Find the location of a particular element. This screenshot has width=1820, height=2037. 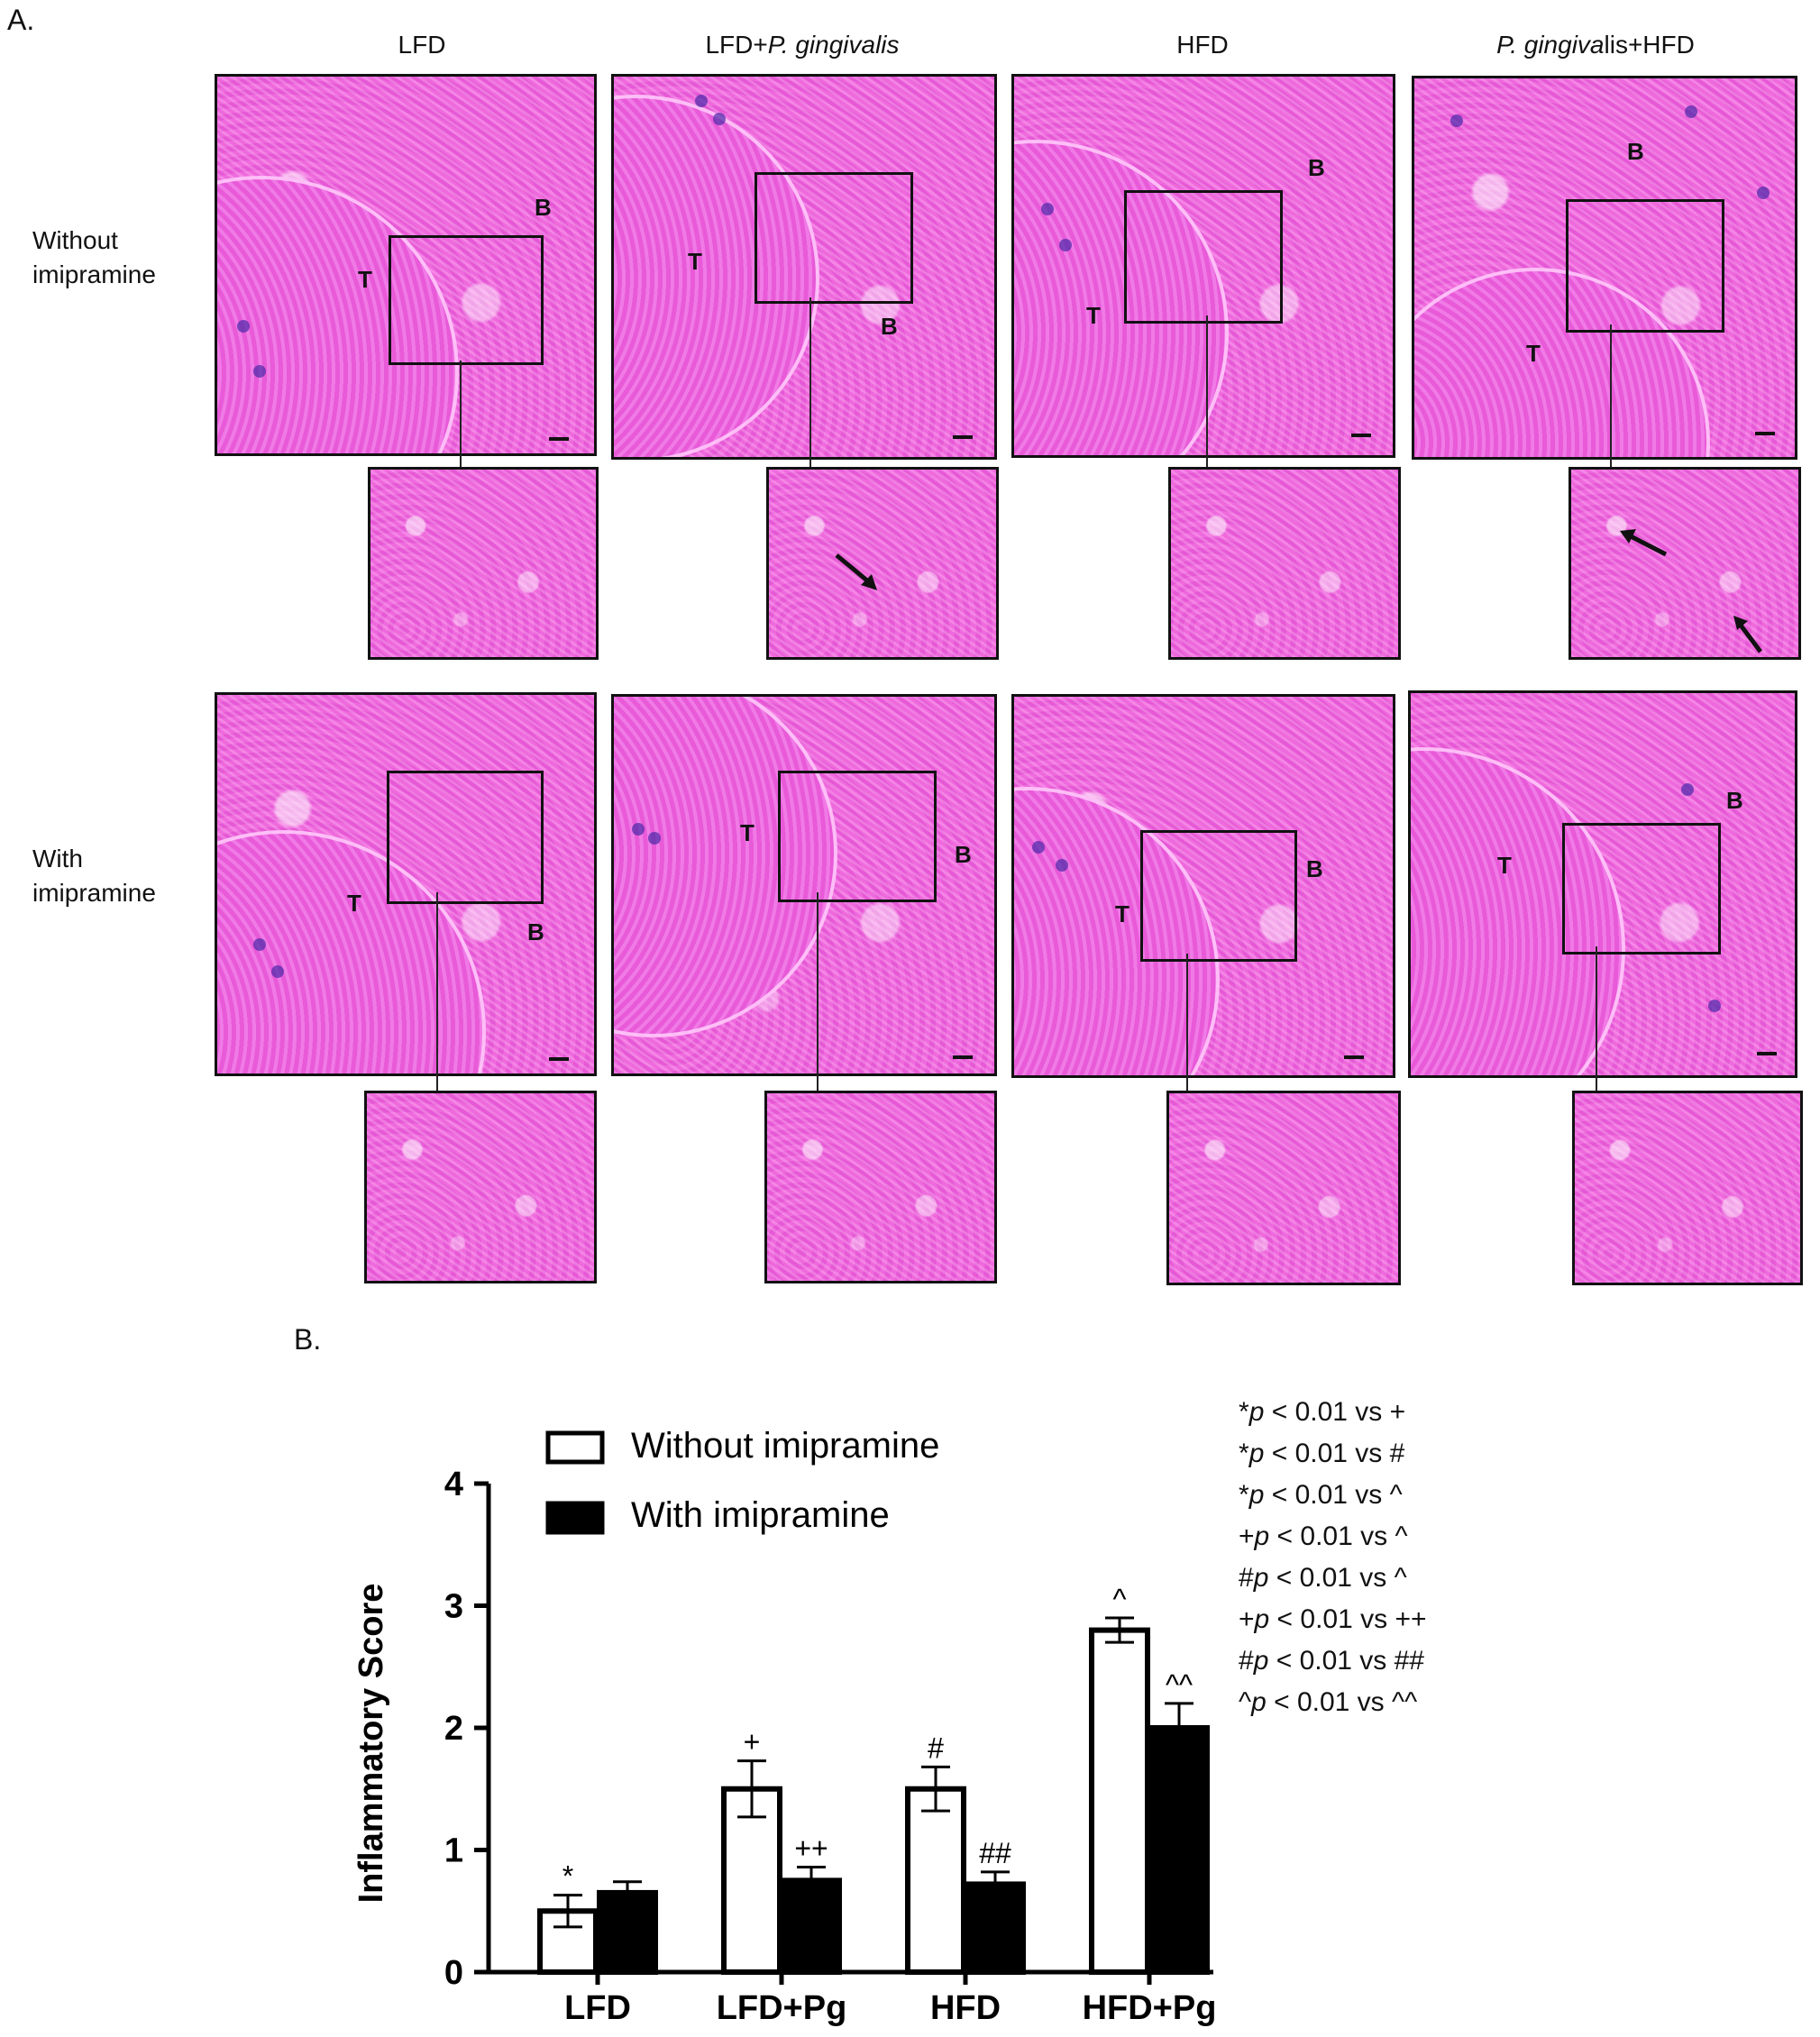

x-tick-label: LFD is located at coordinates (598, 2008).